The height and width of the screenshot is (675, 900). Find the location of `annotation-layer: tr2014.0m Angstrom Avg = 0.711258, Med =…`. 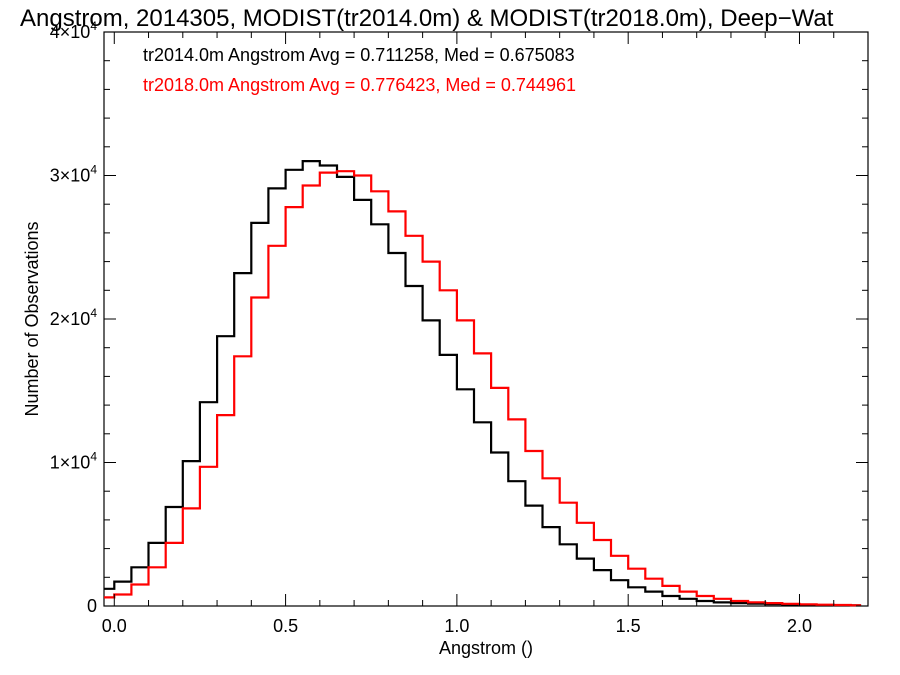

annotation-layer: tr2014.0m Angstrom Avg = 0.711258, Med =… is located at coordinates (359, 70).